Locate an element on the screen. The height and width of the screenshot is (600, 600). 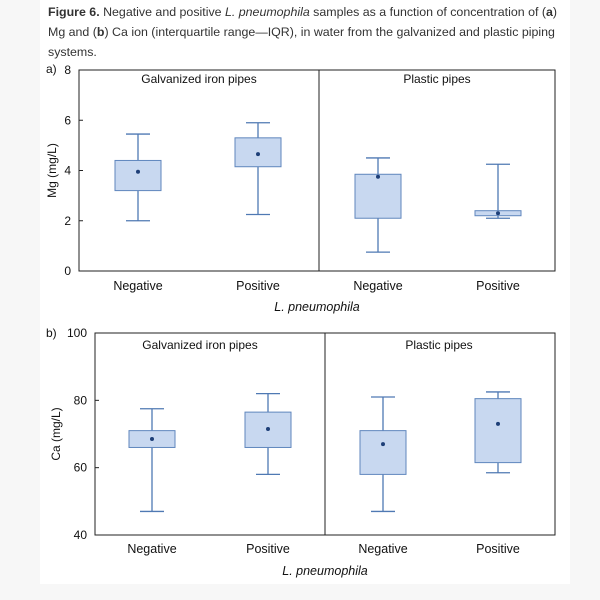
y-tick-label: 80 is located at coordinates (81, 400).